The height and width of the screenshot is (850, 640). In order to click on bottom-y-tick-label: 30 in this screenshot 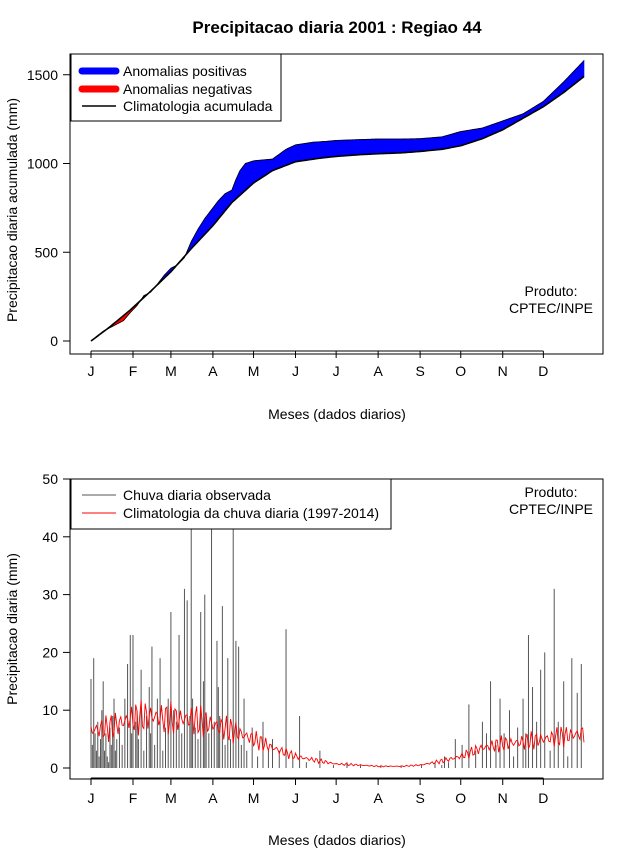, I will do `click(50, 595)`.